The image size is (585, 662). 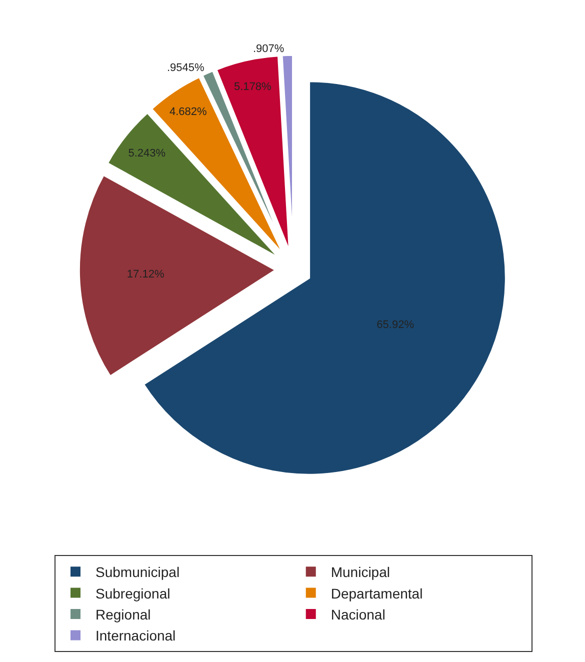 I want to click on legend-label: Departamental, so click(x=376, y=593).